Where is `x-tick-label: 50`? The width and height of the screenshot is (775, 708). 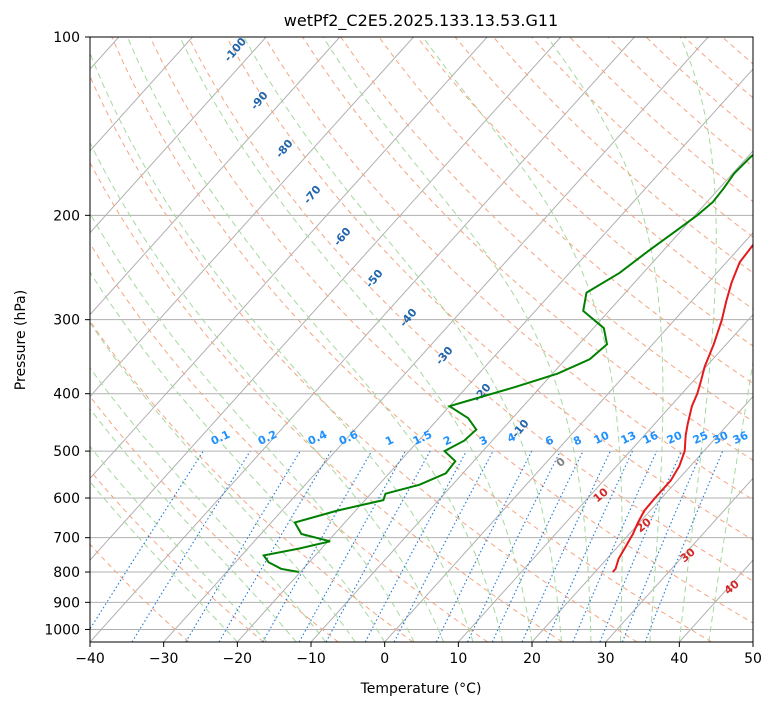
x-tick-label: 50 is located at coordinates (753, 659).